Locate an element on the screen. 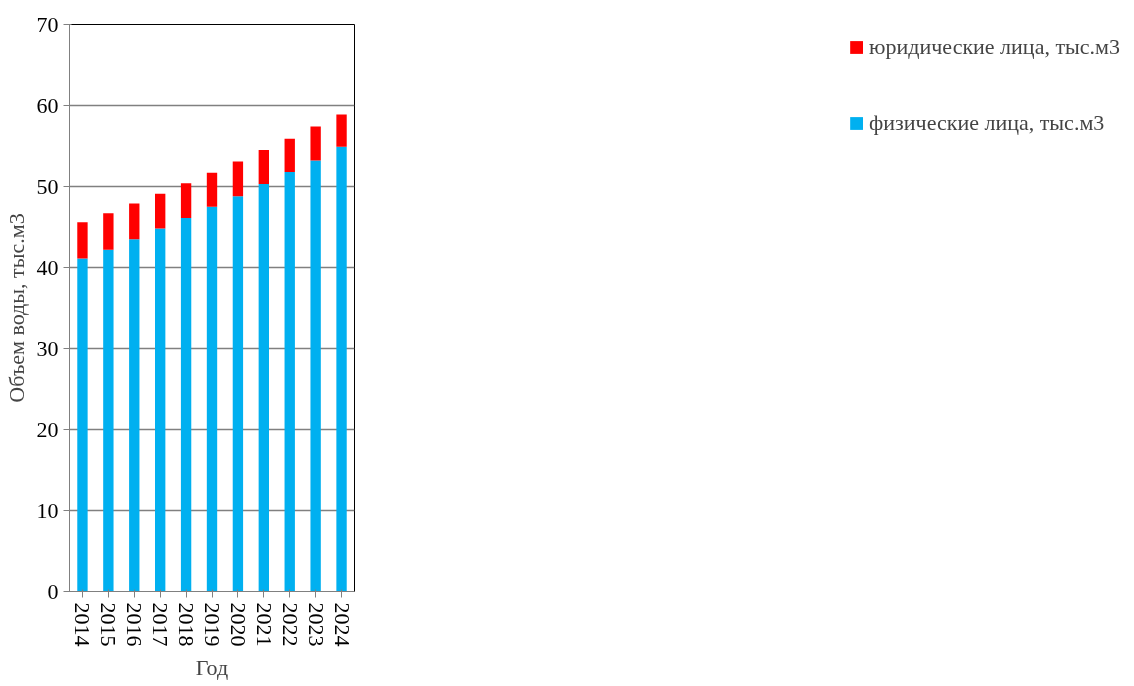  x-axis-title: Год is located at coordinates (212, 667).